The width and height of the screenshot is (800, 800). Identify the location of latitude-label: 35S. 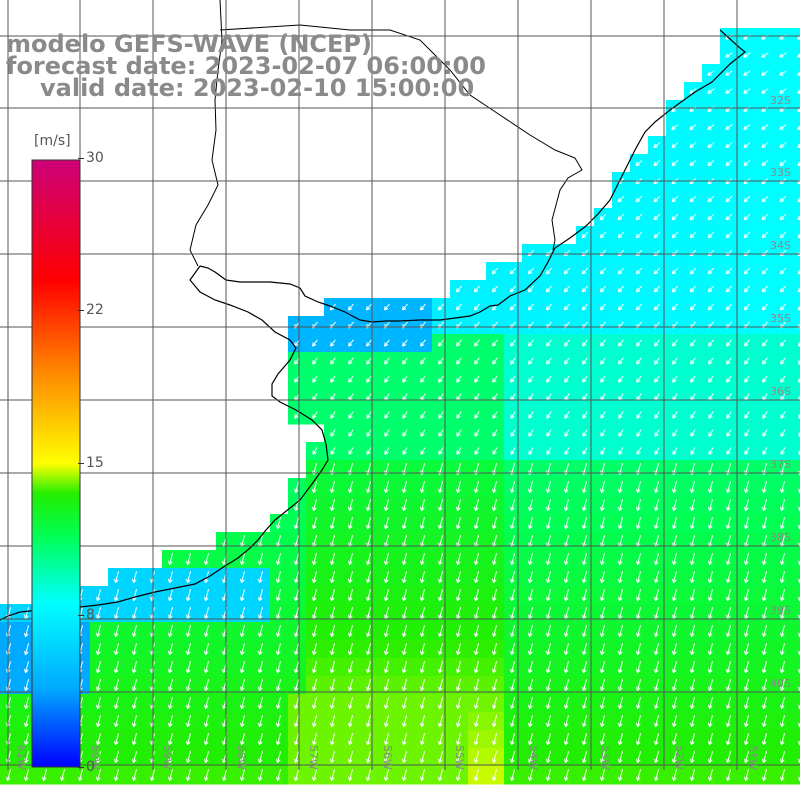
(780, 318).